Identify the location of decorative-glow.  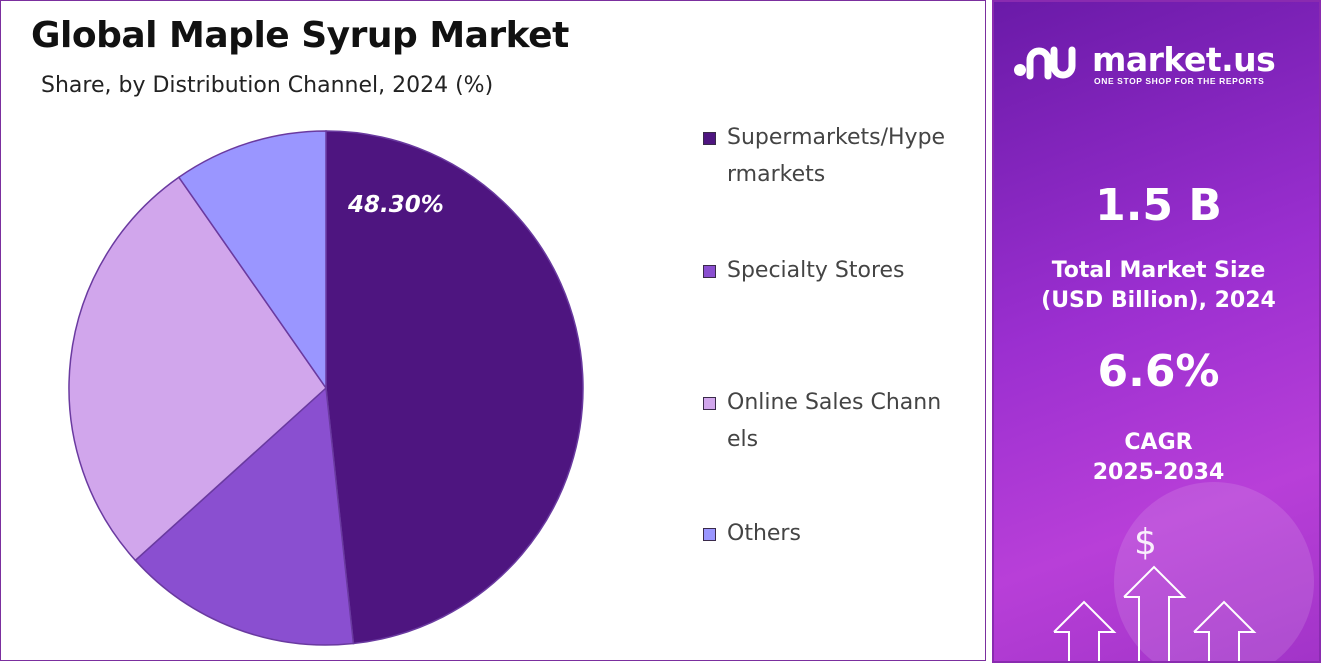
(1214, 571).